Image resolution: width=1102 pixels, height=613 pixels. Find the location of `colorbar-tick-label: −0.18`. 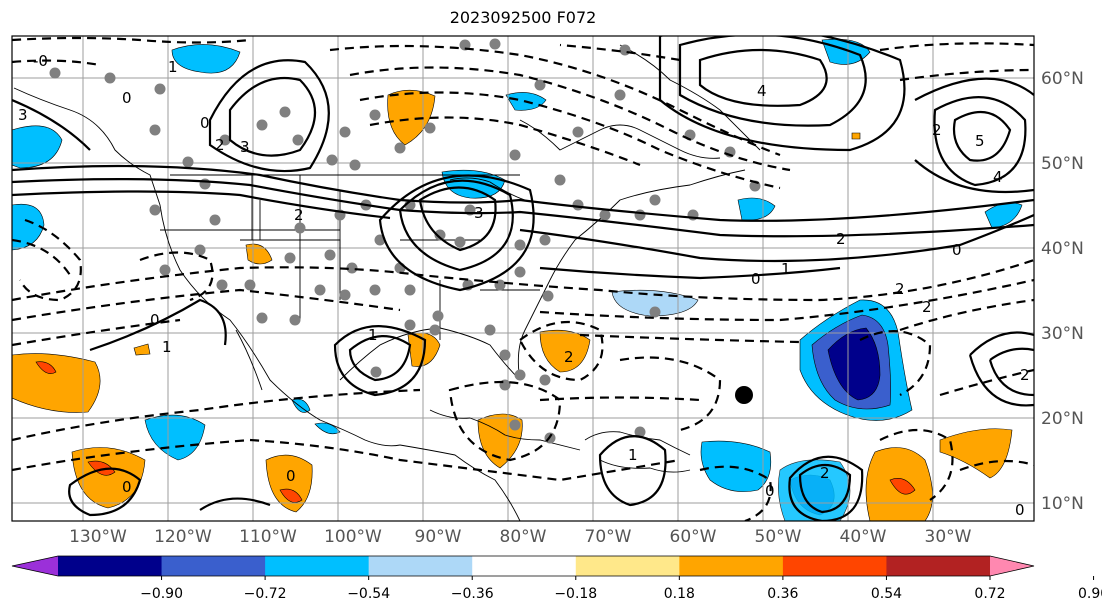

colorbar-tick-label: −0.18 is located at coordinates (575, 594).